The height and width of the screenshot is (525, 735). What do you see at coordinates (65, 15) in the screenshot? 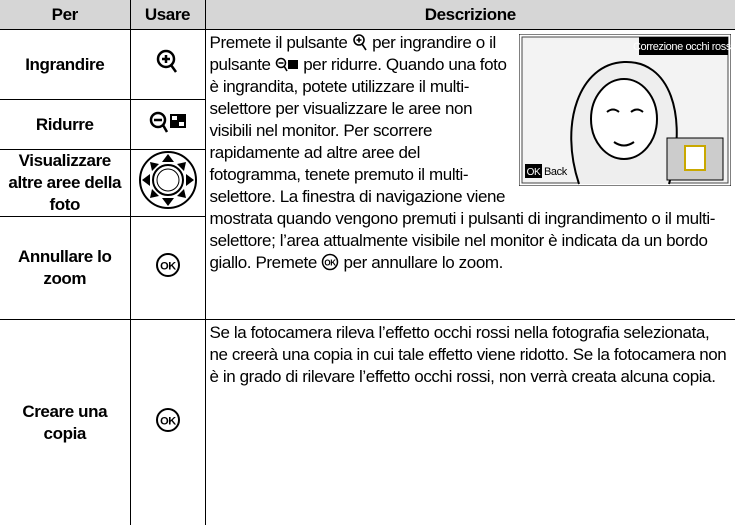
I see `header: Per` at bounding box center [65, 15].